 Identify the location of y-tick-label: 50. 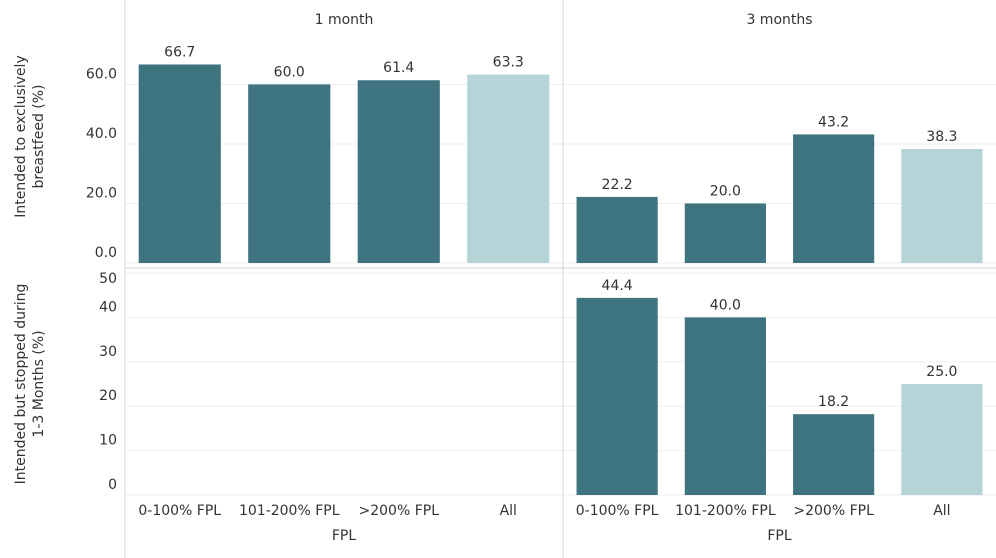
(108, 279).